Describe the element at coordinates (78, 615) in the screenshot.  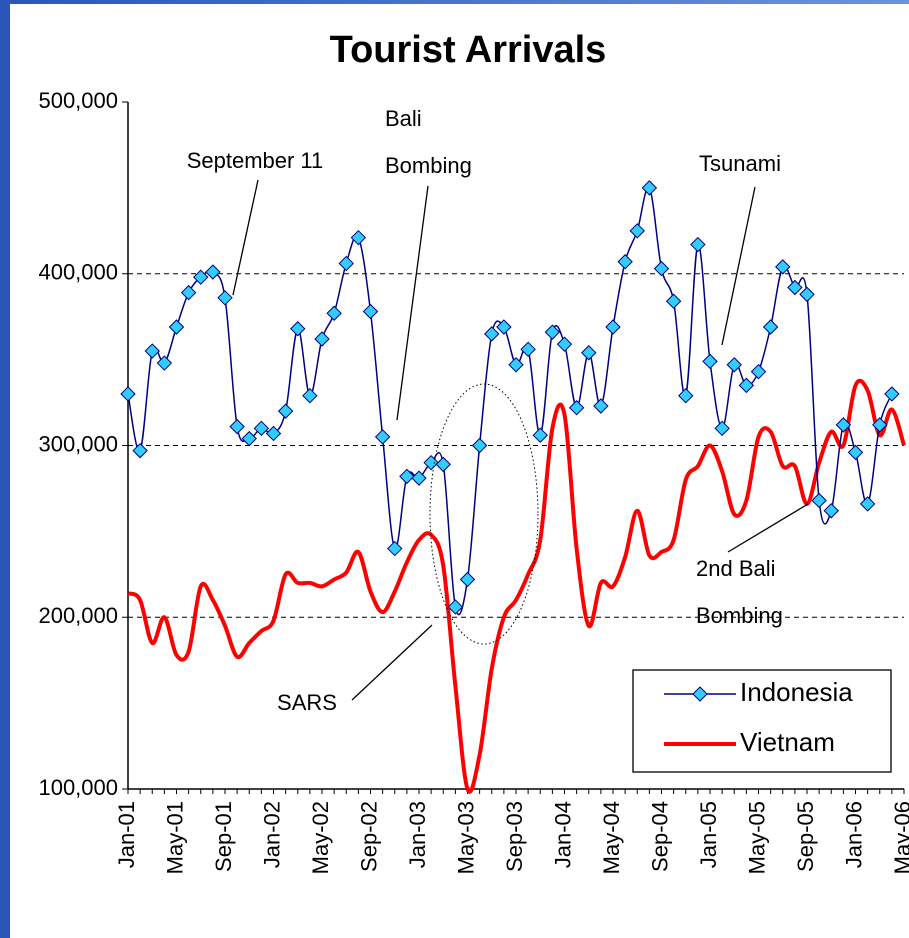
I see `y-tick-label: 200,000` at that location.